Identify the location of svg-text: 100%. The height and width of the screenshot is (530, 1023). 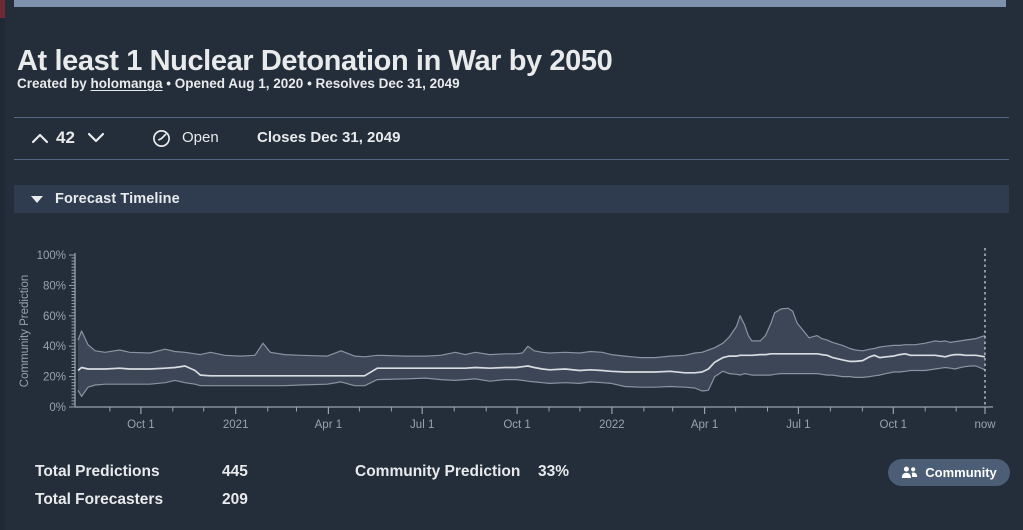
(51, 256).